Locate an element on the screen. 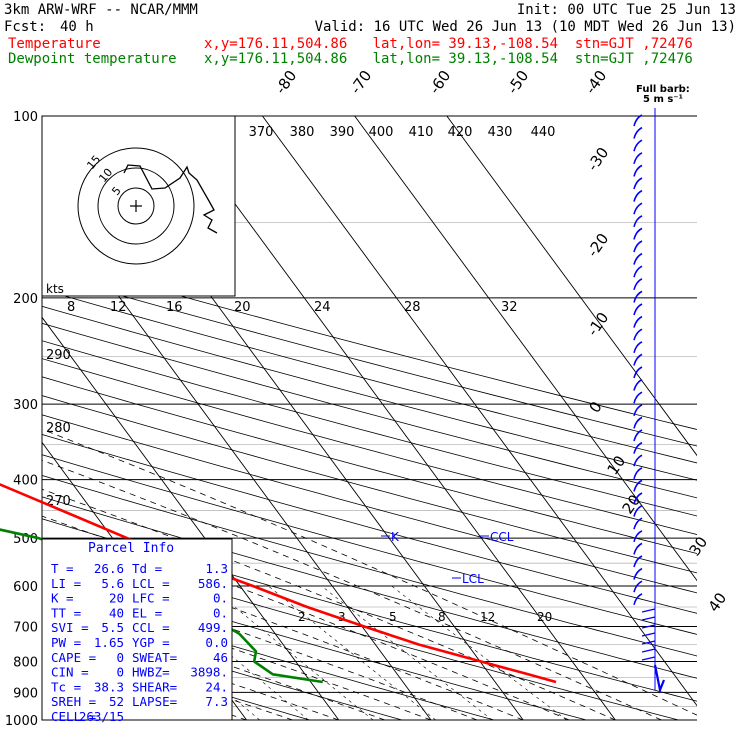 The image size is (740, 740). isotherm-label: -50 is located at coordinates (518, 82).